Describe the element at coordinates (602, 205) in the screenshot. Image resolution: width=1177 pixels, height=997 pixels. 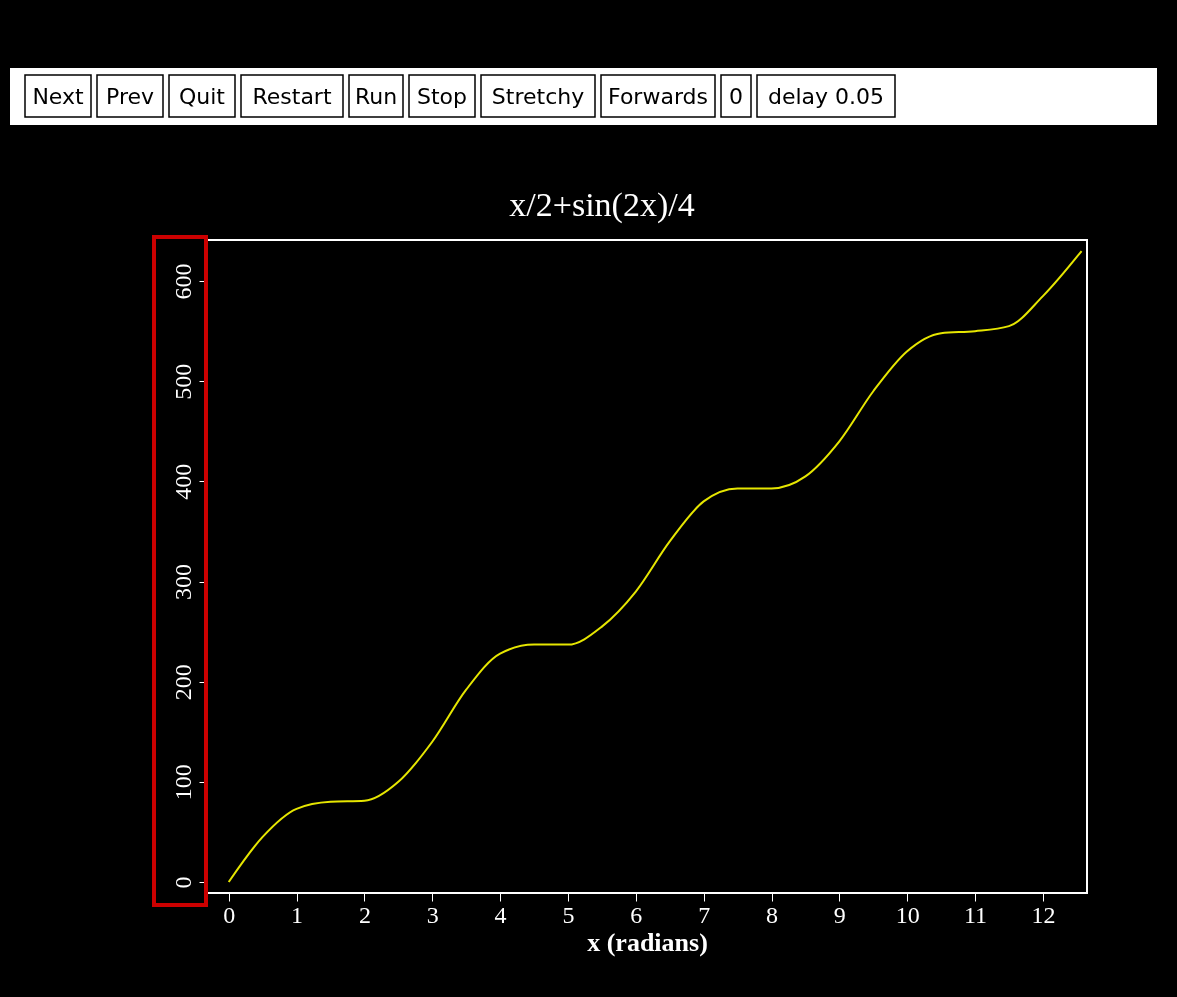
I see `chart-title: x/2+sin(2x)/4` at that location.